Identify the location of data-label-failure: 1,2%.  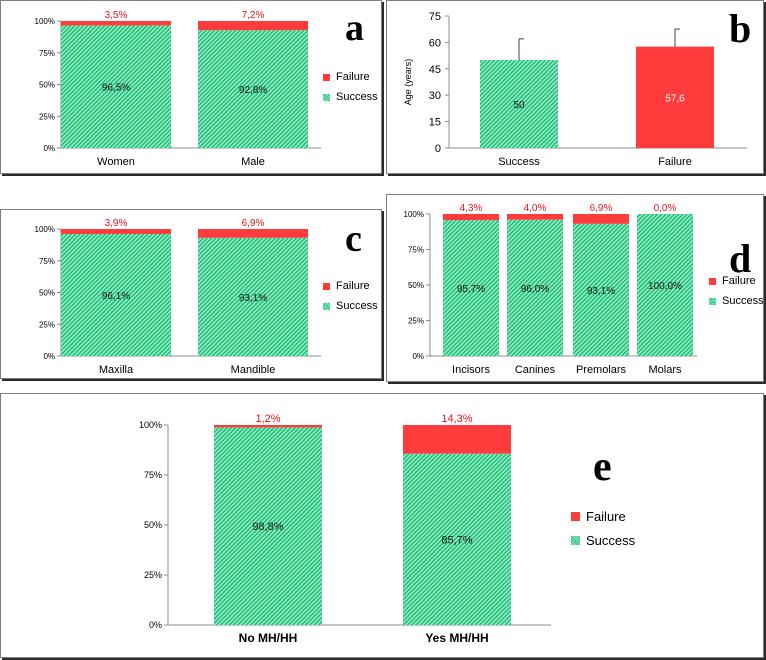
(267, 419).